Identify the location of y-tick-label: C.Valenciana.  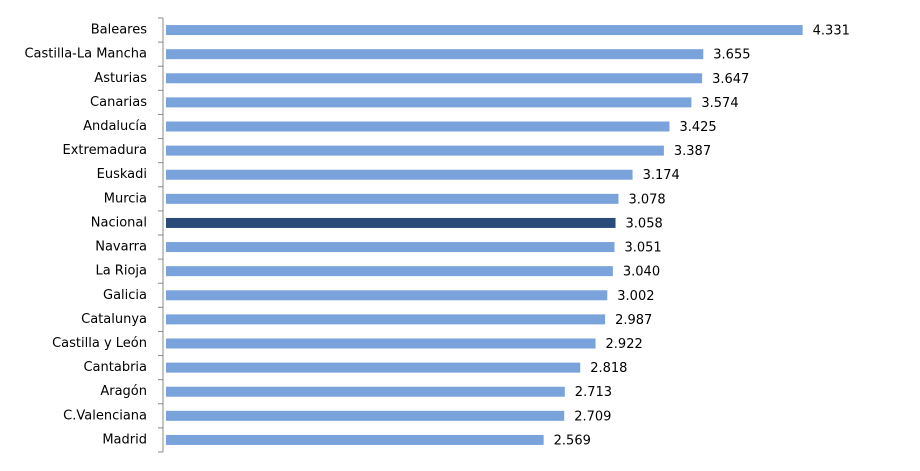
(105, 415).